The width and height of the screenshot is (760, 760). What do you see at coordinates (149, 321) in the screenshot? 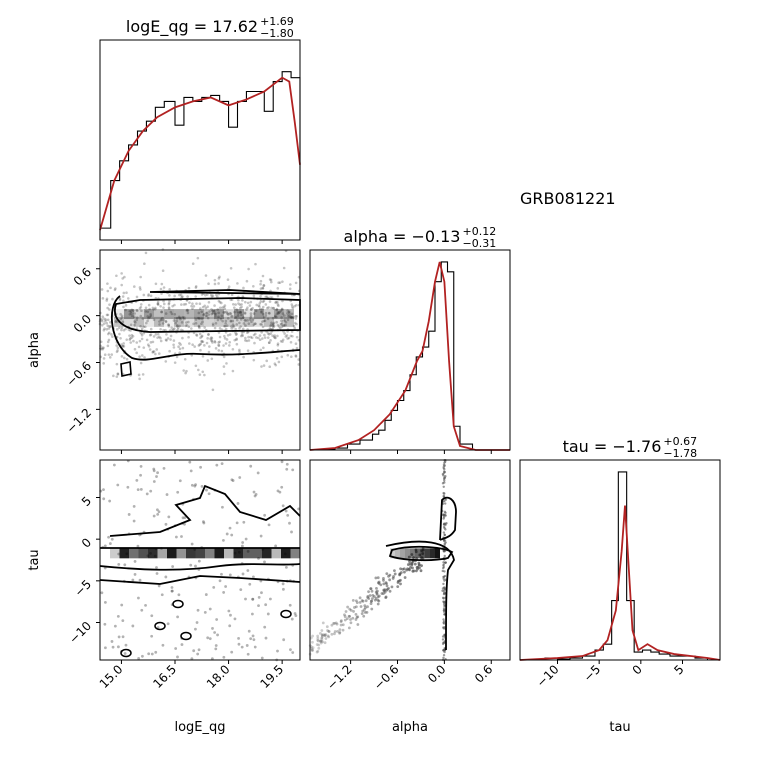
I see `density-cell-alpha-logE` at bounding box center [149, 321].